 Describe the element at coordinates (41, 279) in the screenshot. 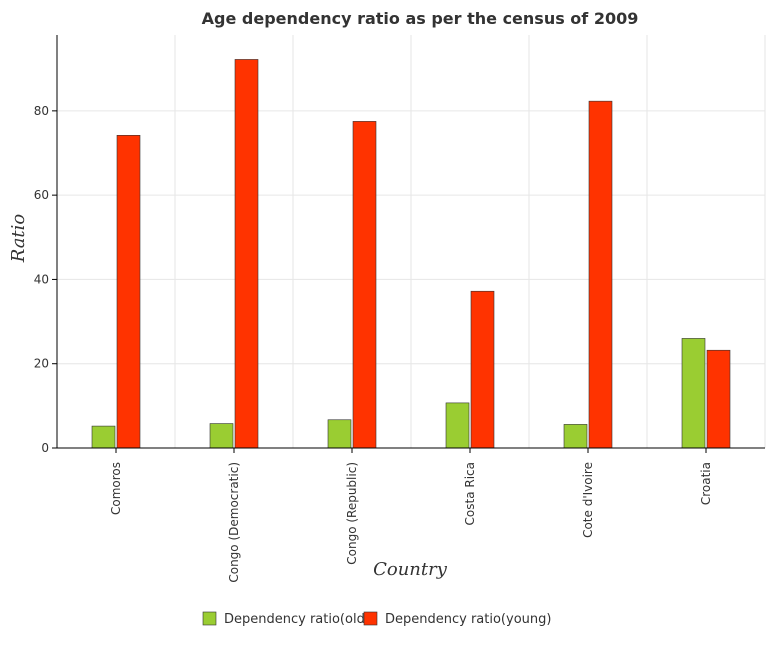

I see `y-tick-label: 40` at that location.